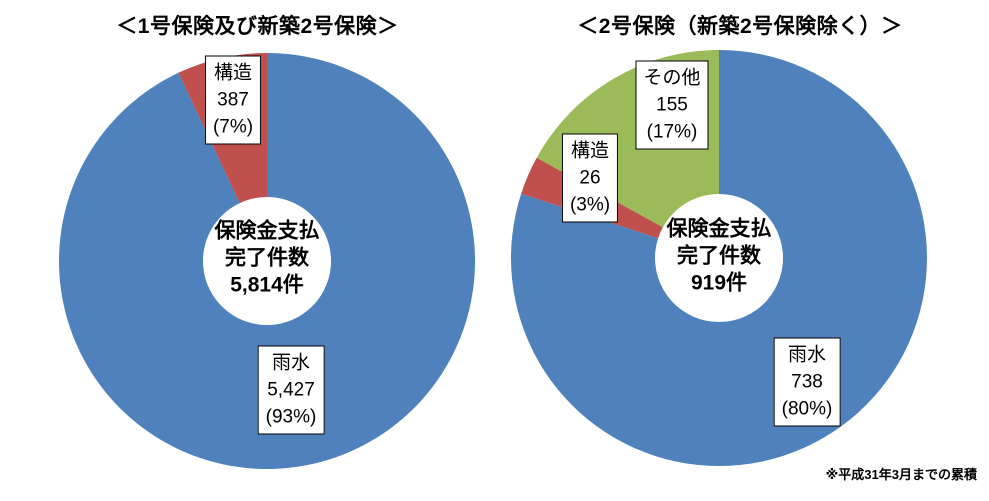 This screenshot has width=989, height=501. I want to click on callout-right-rainwater: 雨水 738 (80%), so click(807, 382).